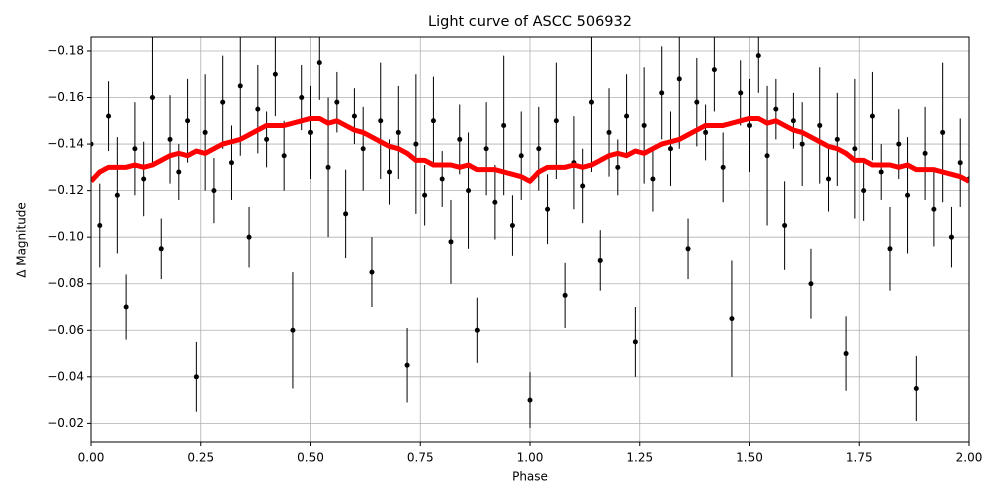 Image resolution: width=1000 pixels, height=504 pixels. What do you see at coordinates (65, 423) in the screenshot?
I see `y-tick-label: −0.02` at bounding box center [65, 423].